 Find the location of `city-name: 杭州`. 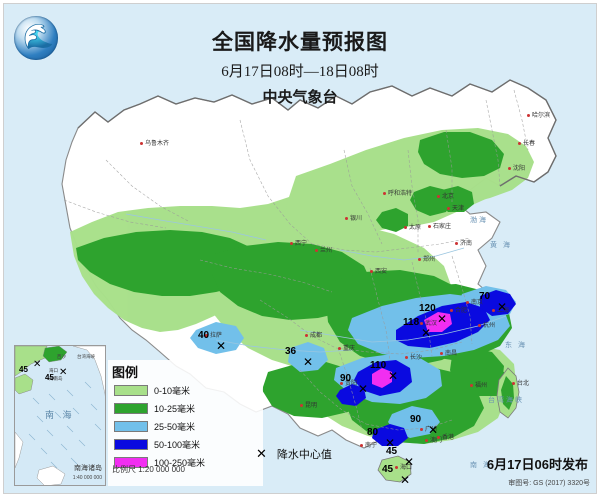

city-name: 杭州 is located at coordinates (489, 326).